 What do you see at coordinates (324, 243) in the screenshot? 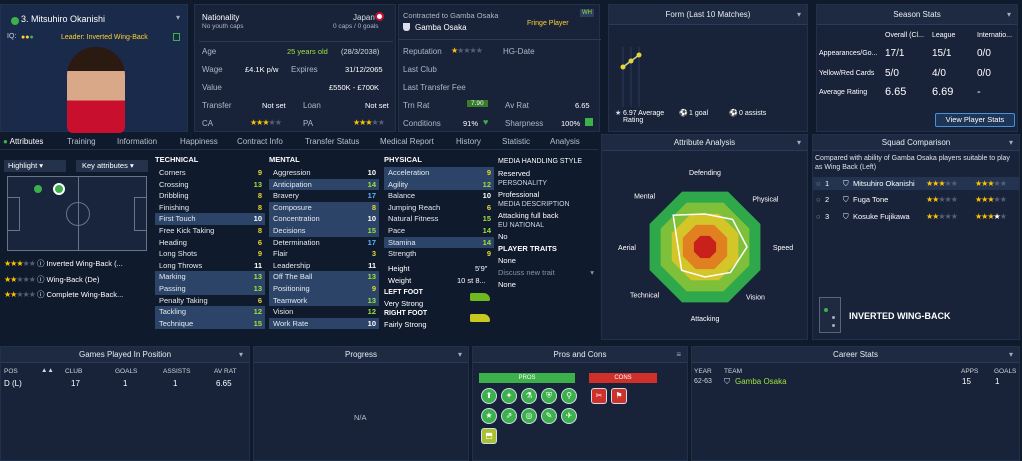
I see `attribute-row: Determination 17` at bounding box center [324, 243].